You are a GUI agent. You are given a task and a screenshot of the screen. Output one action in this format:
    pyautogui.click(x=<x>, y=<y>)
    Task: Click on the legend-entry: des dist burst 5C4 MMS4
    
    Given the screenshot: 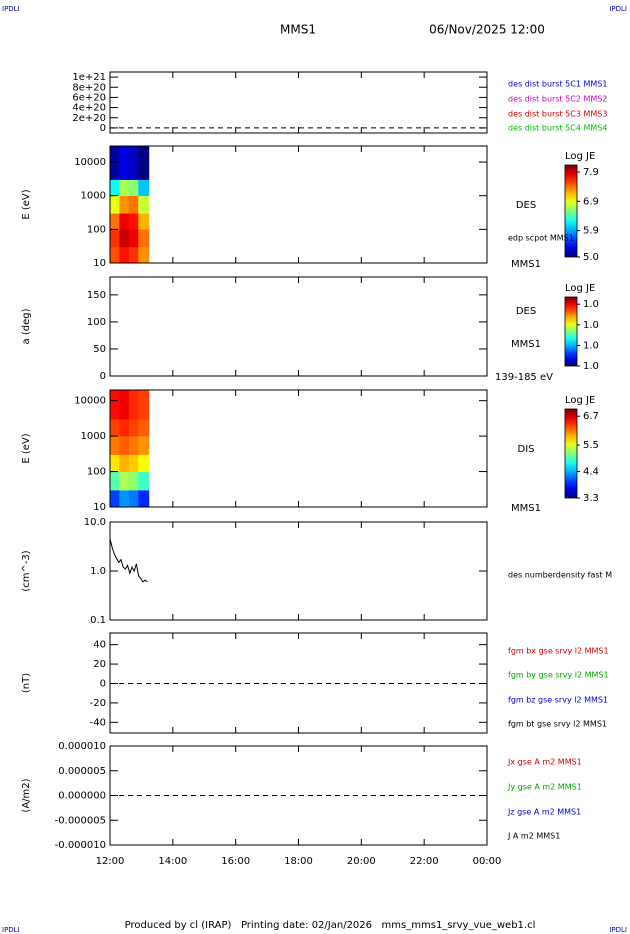 What is the action you would take?
    pyautogui.click(x=557, y=128)
    